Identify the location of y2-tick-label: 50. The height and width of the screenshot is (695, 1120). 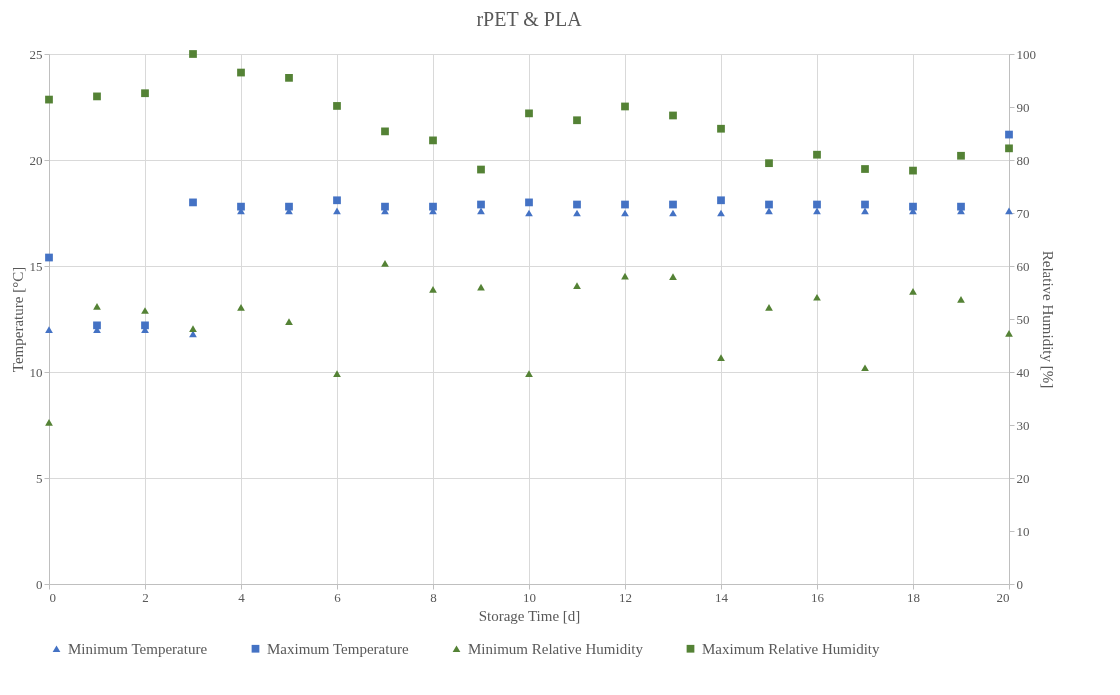
(1023, 319).